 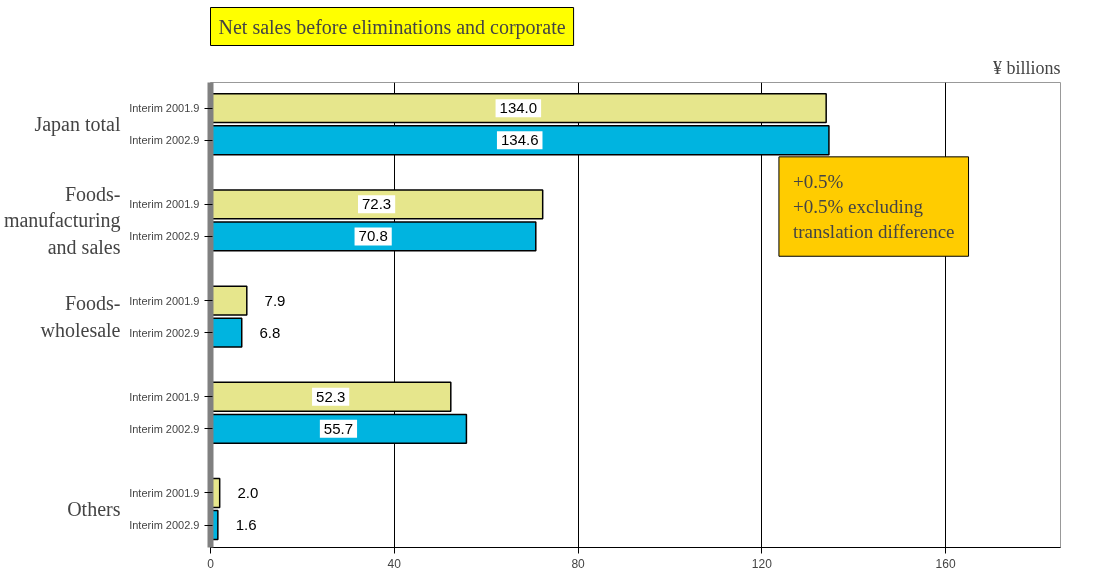 I want to click on data-label: 52.3, so click(x=331, y=396).